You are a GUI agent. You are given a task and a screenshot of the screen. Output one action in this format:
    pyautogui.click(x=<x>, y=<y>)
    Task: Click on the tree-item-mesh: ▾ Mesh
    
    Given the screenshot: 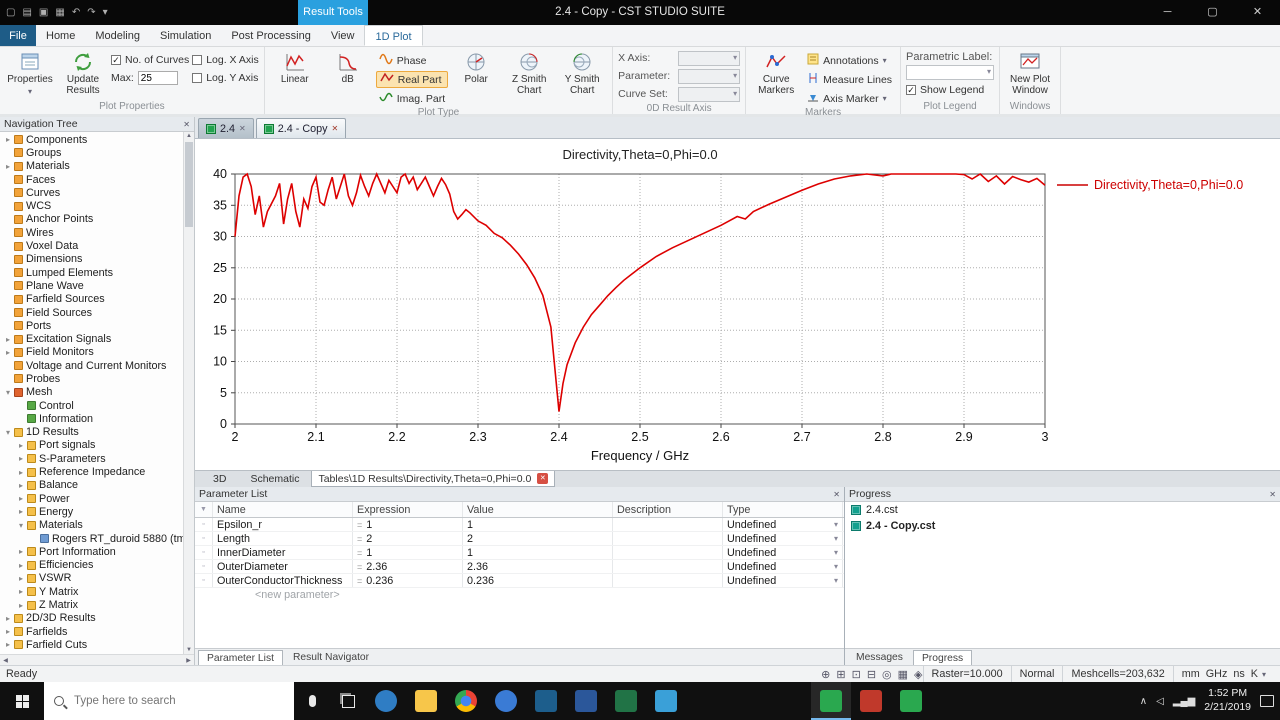 What is the action you would take?
    pyautogui.click(x=91, y=392)
    